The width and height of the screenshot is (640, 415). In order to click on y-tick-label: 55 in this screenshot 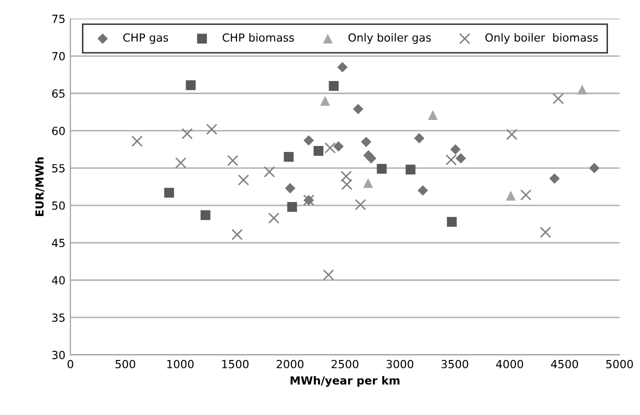, I will do `click(58, 168)`.